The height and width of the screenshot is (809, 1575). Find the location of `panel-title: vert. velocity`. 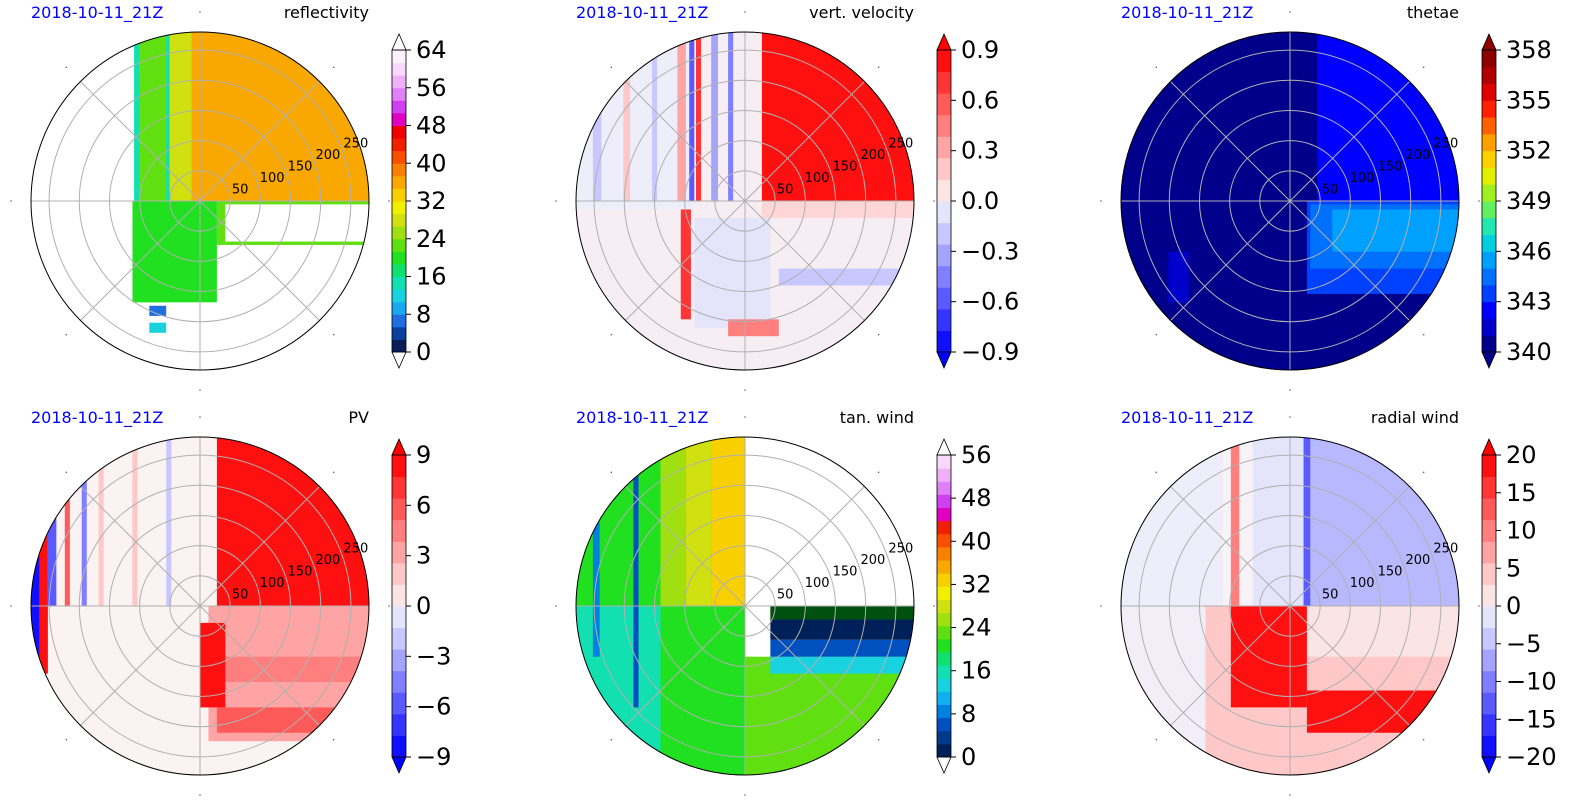

panel-title: vert. velocity is located at coordinates (861, 12).